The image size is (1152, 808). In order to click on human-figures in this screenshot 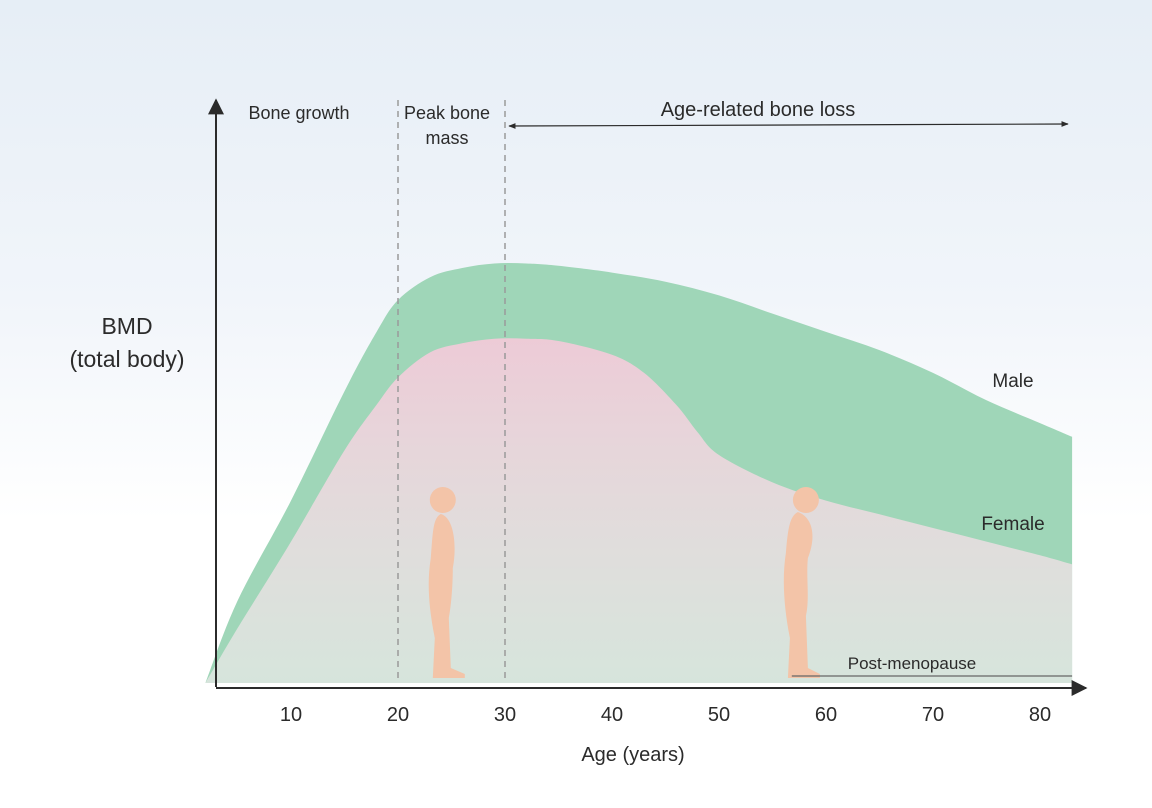, I will do `click(624, 582)`.